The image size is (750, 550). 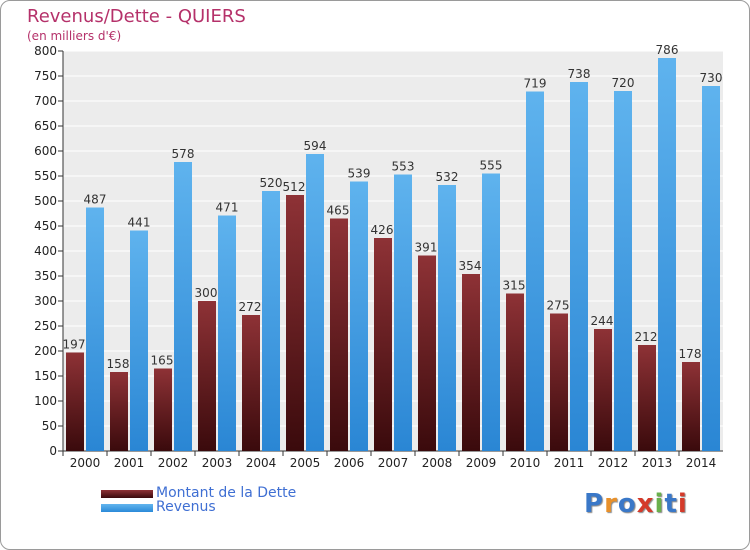 What do you see at coordinates (594, 504) in the screenshot?
I see `logo-letter: P` at bounding box center [594, 504].